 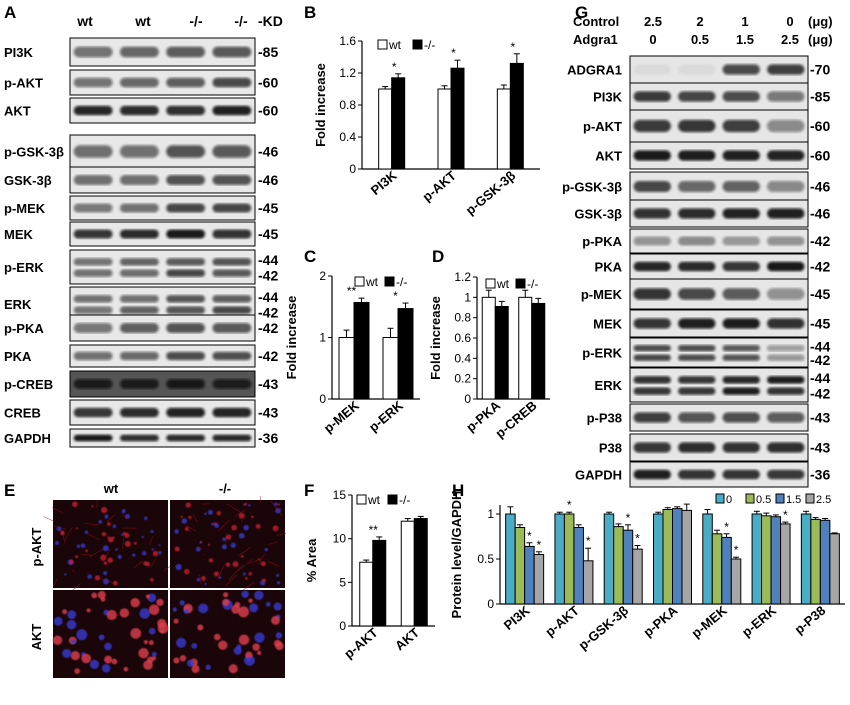 What do you see at coordinates (652, 39) in the screenshot?
I see `header-value: 0` at bounding box center [652, 39].